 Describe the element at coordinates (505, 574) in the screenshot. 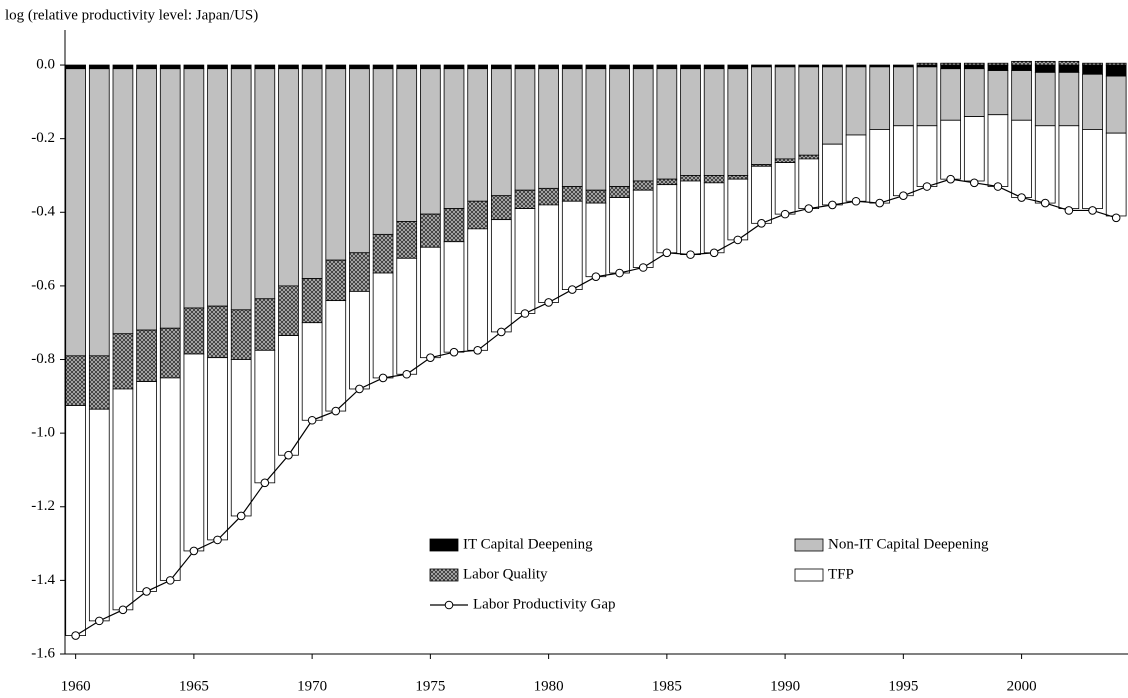

I see `legend-label: Labor Quality` at that location.